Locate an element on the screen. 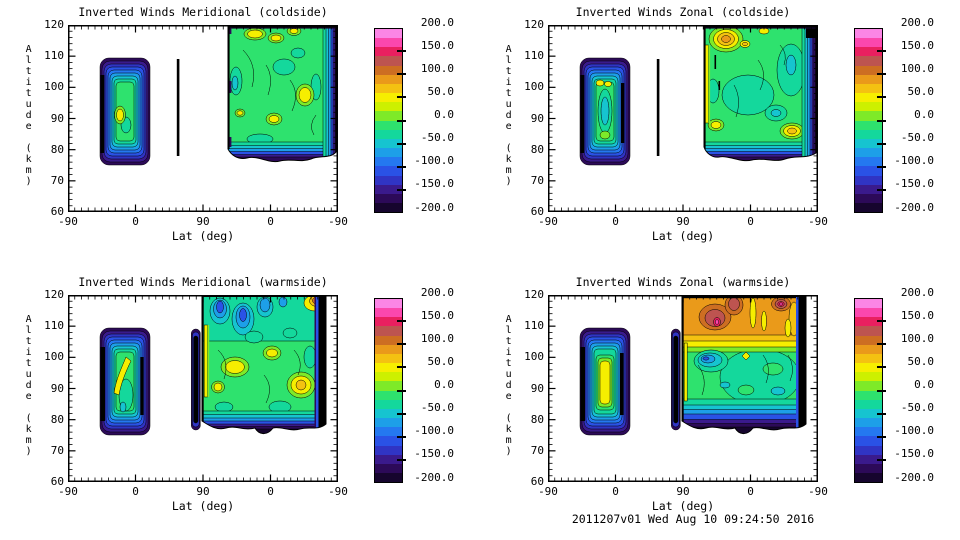  colorbar-tick-label: -50.0 is located at coordinates (437, 138).